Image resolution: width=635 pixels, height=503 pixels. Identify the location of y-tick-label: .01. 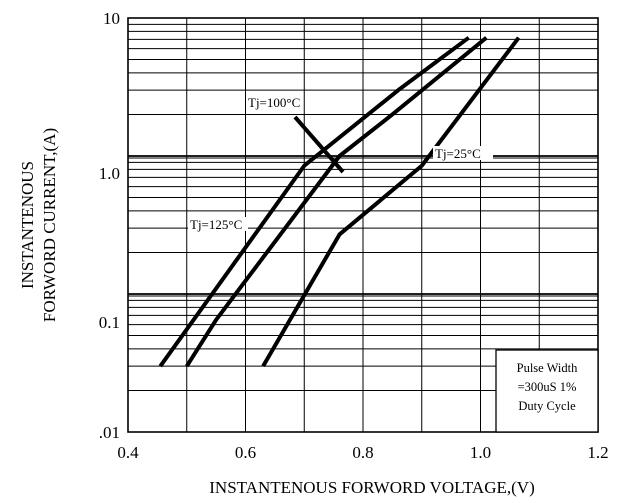
(109, 432).